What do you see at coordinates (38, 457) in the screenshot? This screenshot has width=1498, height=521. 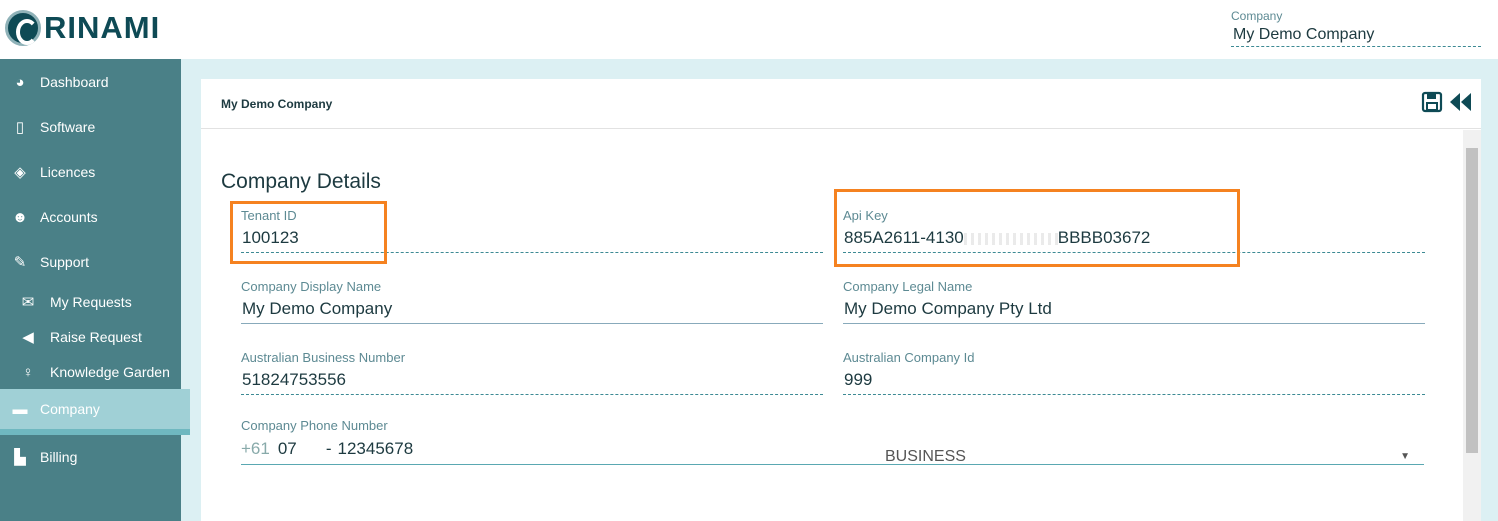 I see `sidebar-item-billing: ▙ Billing` at bounding box center [38, 457].